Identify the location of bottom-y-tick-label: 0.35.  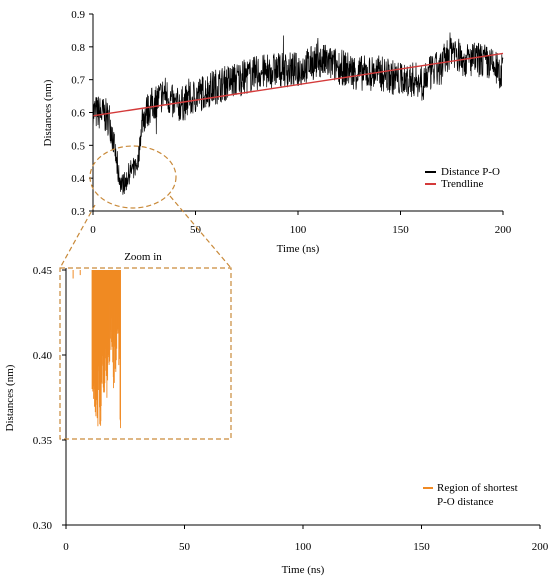
(43, 441).